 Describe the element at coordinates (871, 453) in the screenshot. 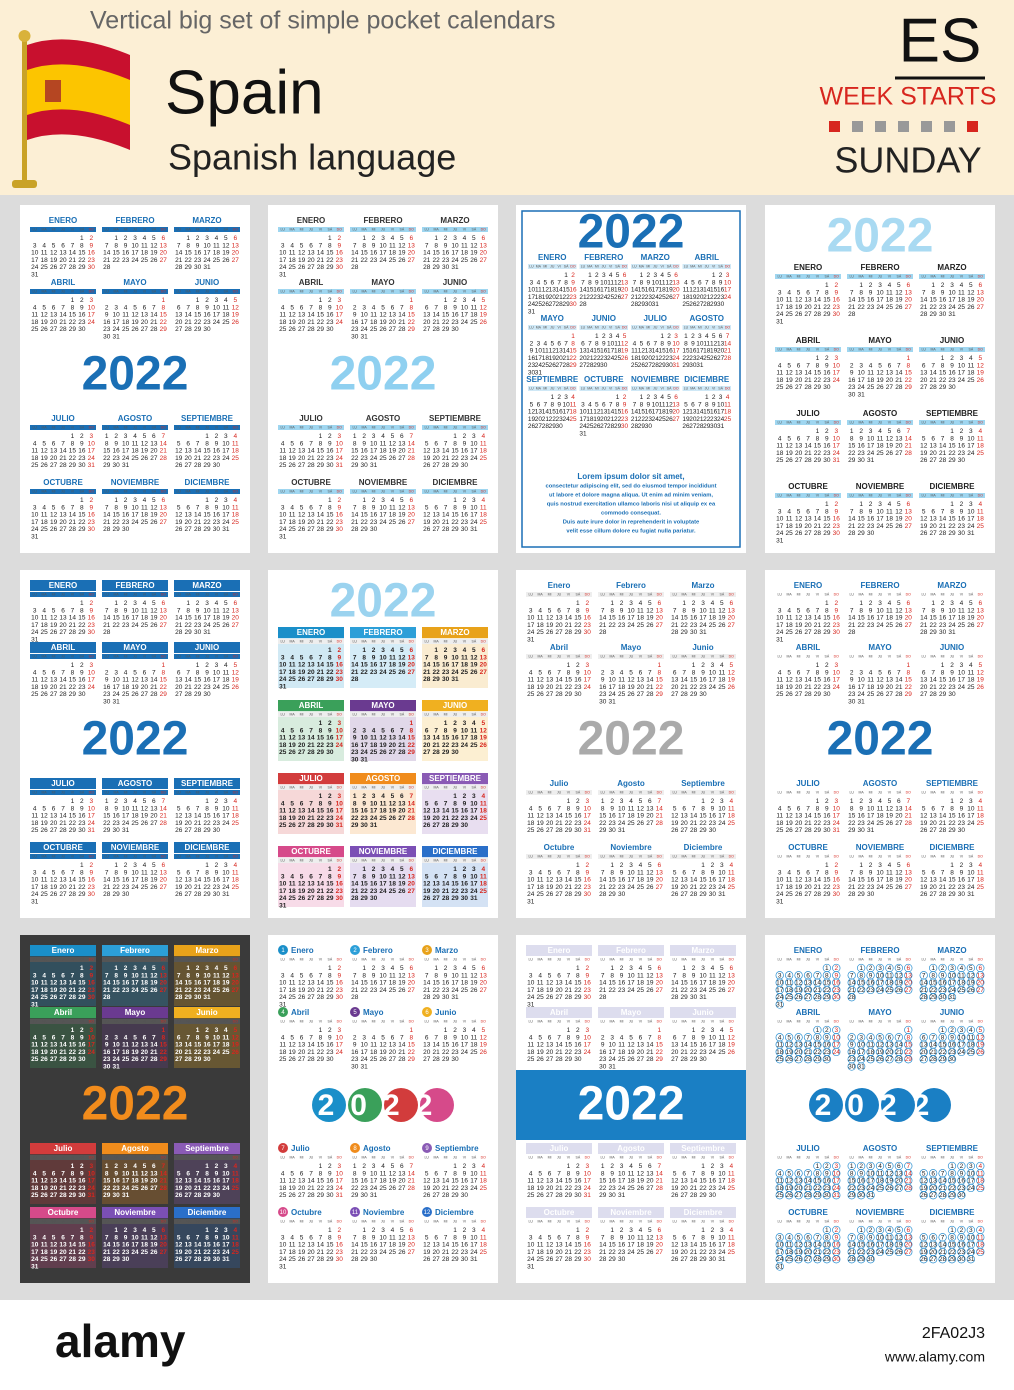

I see `day: 24` at that location.